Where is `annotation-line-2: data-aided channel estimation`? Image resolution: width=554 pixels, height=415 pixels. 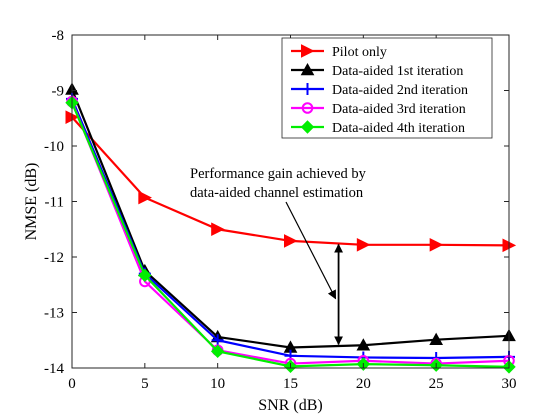
annotation-line-2: data-aided channel estimation is located at coordinates (277, 193).